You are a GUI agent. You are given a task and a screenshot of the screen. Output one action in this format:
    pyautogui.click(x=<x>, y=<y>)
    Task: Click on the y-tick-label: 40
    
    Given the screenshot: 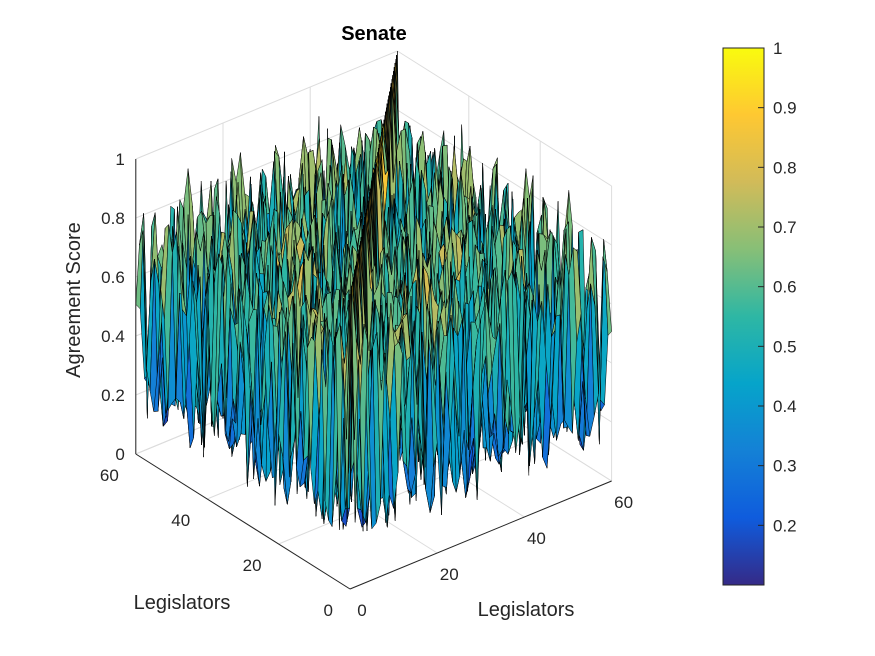 What is the action you would take?
    pyautogui.click(x=180, y=520)
    